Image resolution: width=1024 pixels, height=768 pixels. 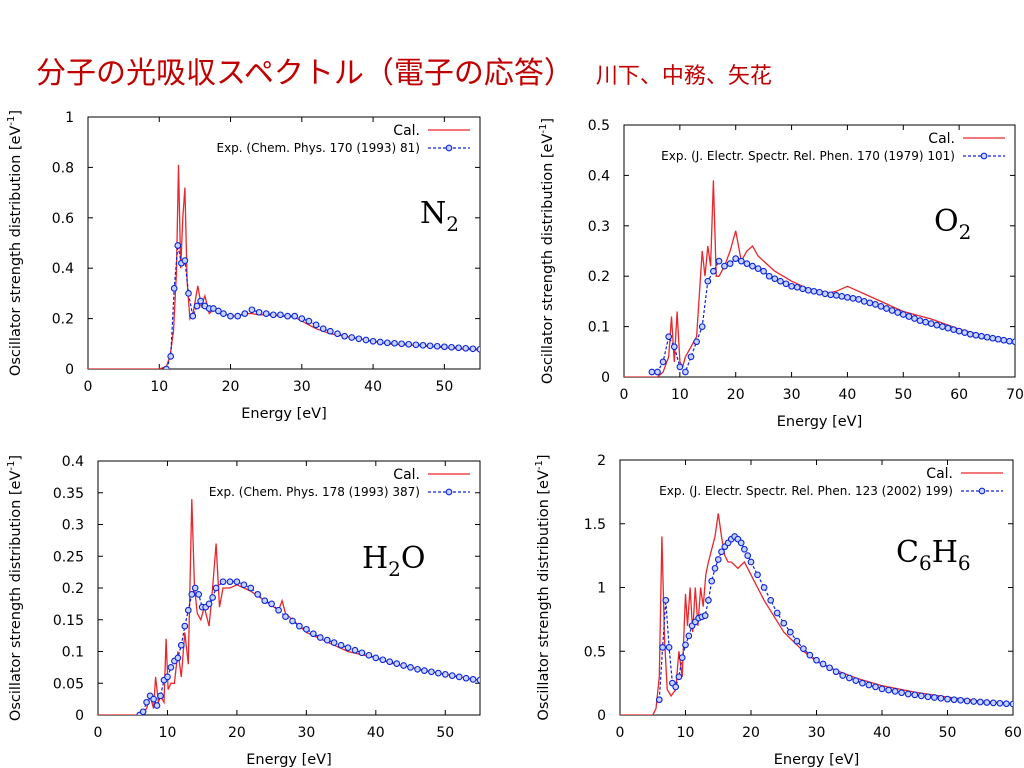 I want to click on y-tick-label: 0.5, so click(x=595, y=652).